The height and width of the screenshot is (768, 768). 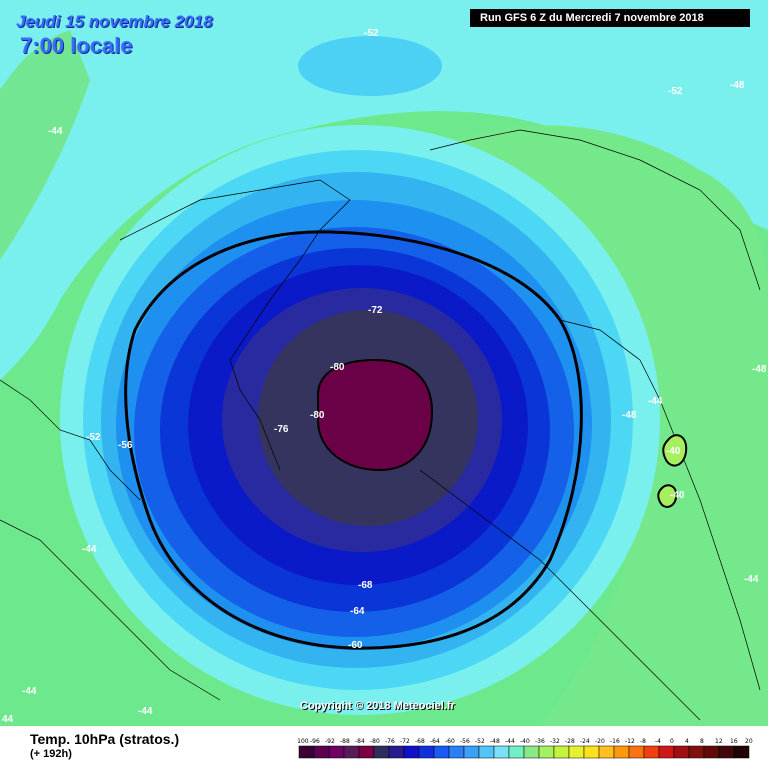 What do you see at coordinates (303, 741) in the screenshot?
I see `legend-label: -100` at bounding box center [303, 741].